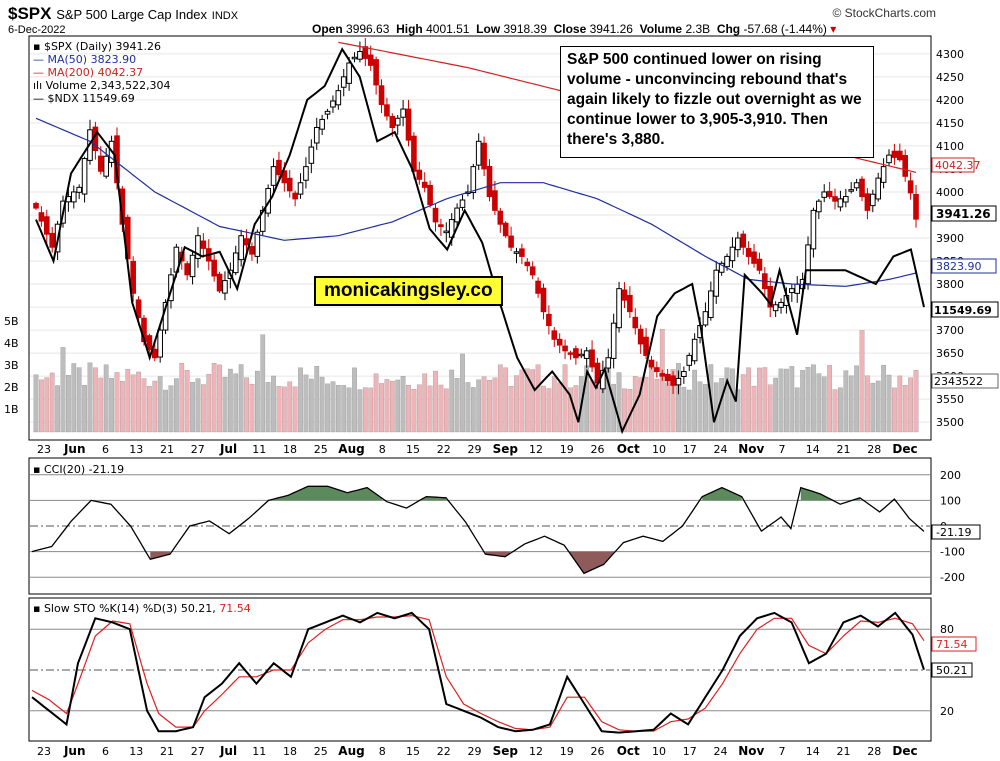 The height and width of the screenshot is (761, 1000). What do you see at coordinates (167, 449) in the screenshot?
I see `price-x-tick-label: 21` at bounding box center [167, 449].